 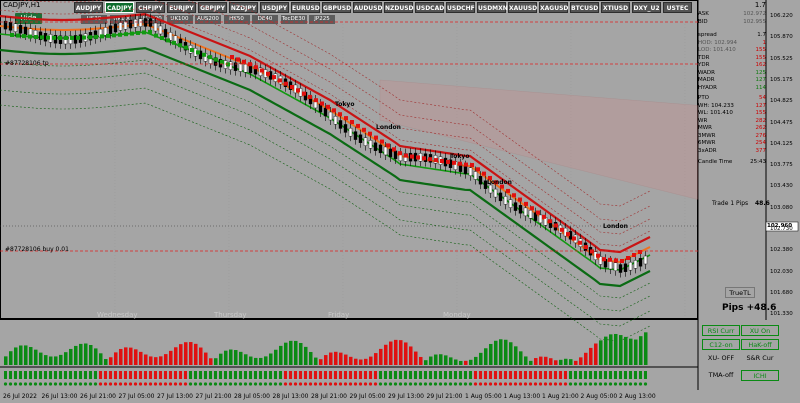 I want to click on symbol-tab: CHFJPY, so click(x=150, y=7).